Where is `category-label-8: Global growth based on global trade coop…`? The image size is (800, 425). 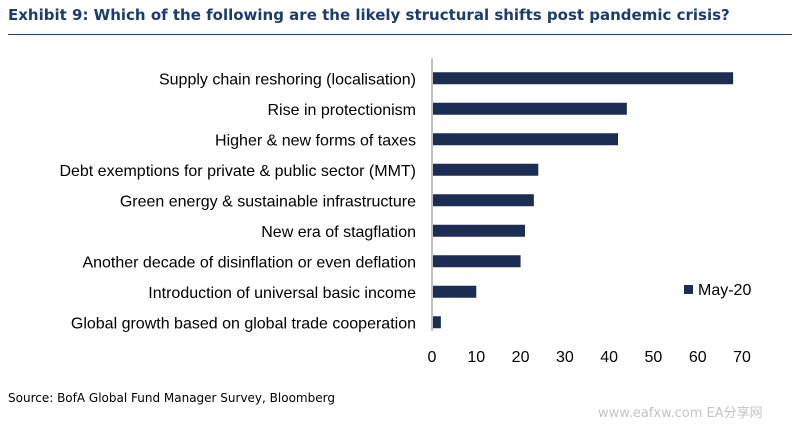
category-label-8: Global growth based on global trade coop… is located at coordinates (243, 323).